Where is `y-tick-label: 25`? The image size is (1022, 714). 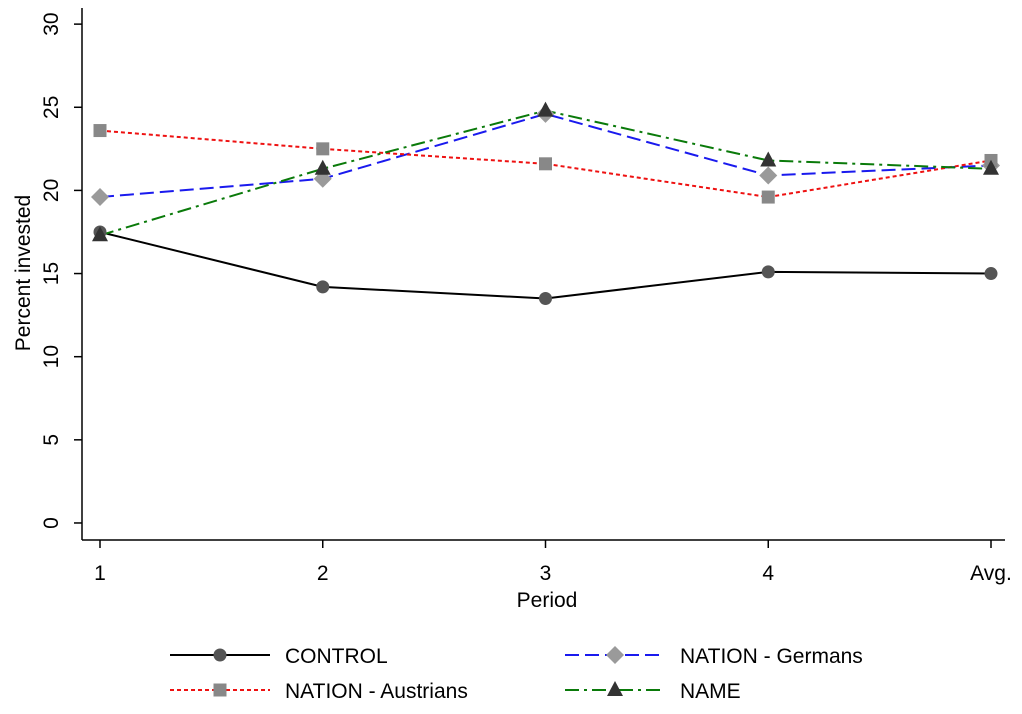 y-tick-label: 25 is located at coordinates (51, 107).